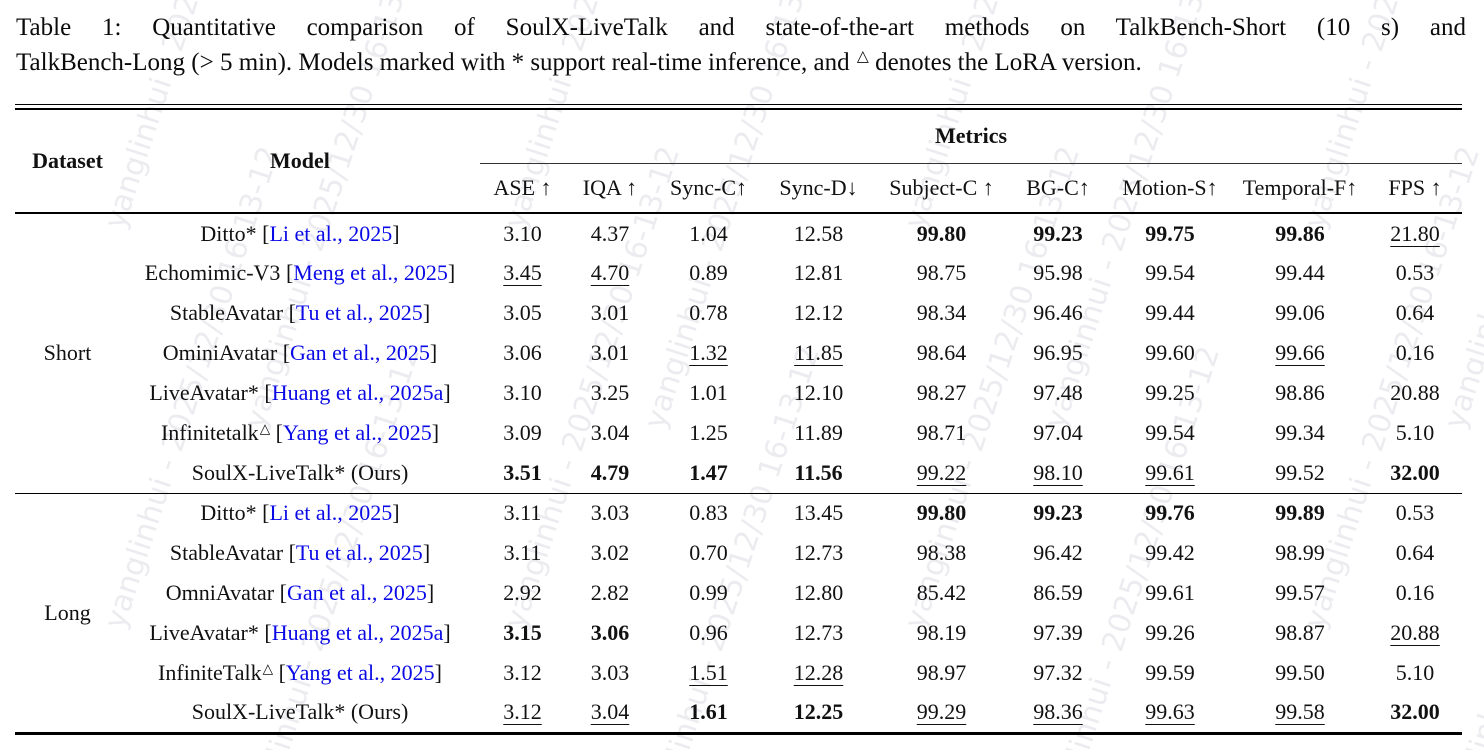  I want to click on metric-value: 97.39, so click(1058, 632).